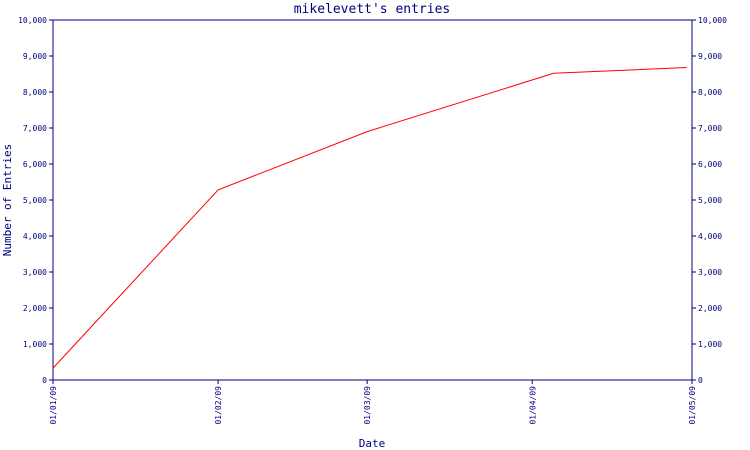  I want to click on y-tick-label-right: 1,000, so click(710, 344).